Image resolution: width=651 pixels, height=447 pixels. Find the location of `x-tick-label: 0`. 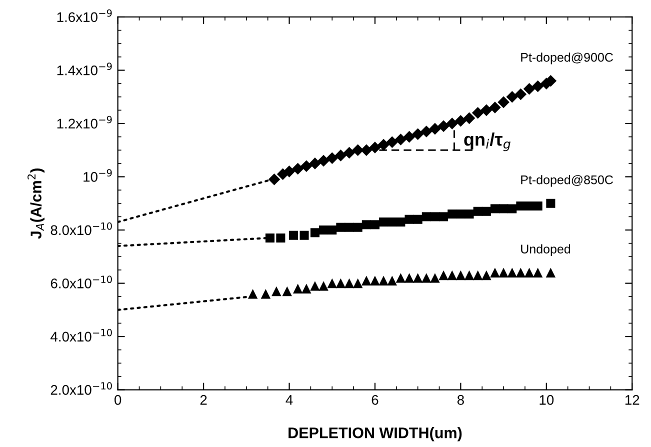

x-tick-label: 0 is located at coordinates (118, 400).